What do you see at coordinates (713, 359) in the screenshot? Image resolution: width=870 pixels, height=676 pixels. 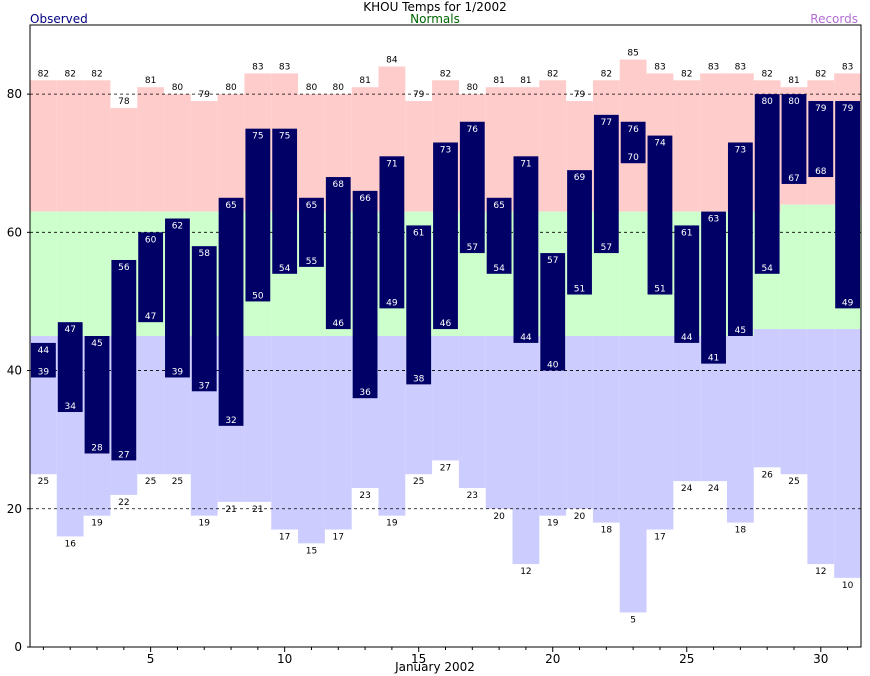 I see `observed-low-label: 41` at bounding box center [713, 359].